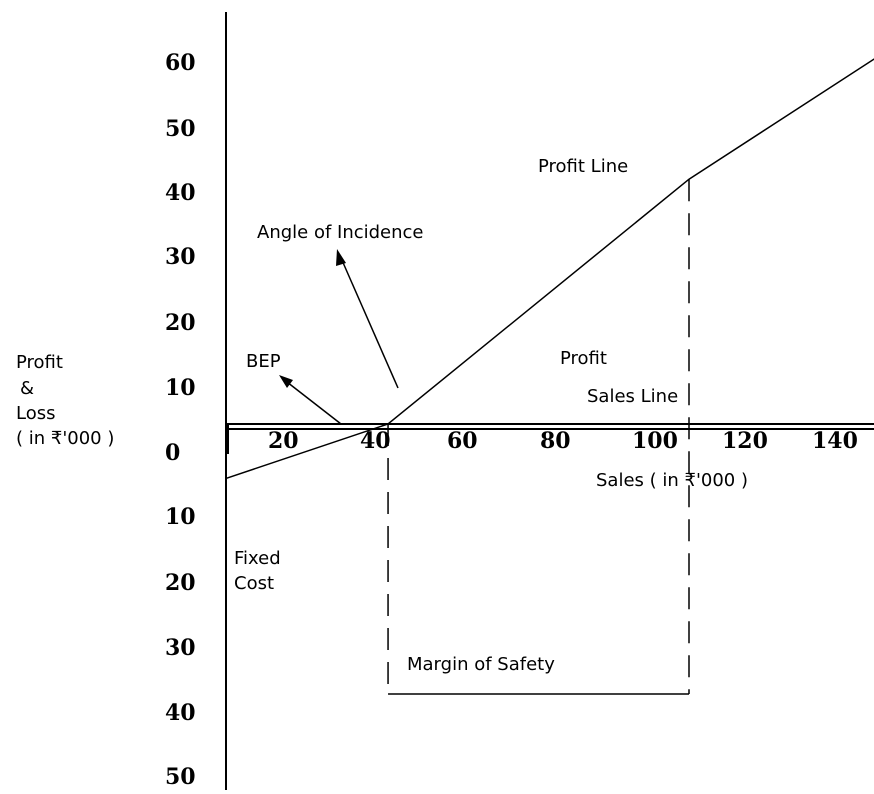 This screenshot has width=874, height=794. Describe the element at coordinates (632, 396) in the screenshot. I see `sales-line-label: Sales Line` at that location.